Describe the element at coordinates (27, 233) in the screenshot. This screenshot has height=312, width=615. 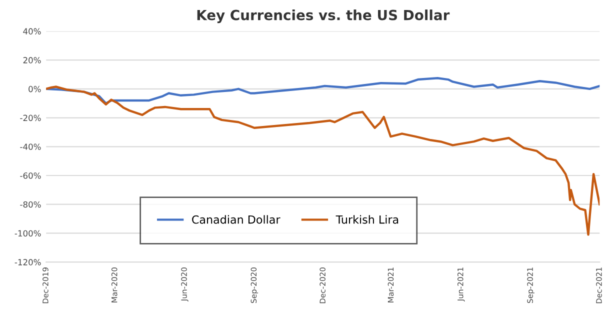
I see `y-tick-label: -100%` at that location.